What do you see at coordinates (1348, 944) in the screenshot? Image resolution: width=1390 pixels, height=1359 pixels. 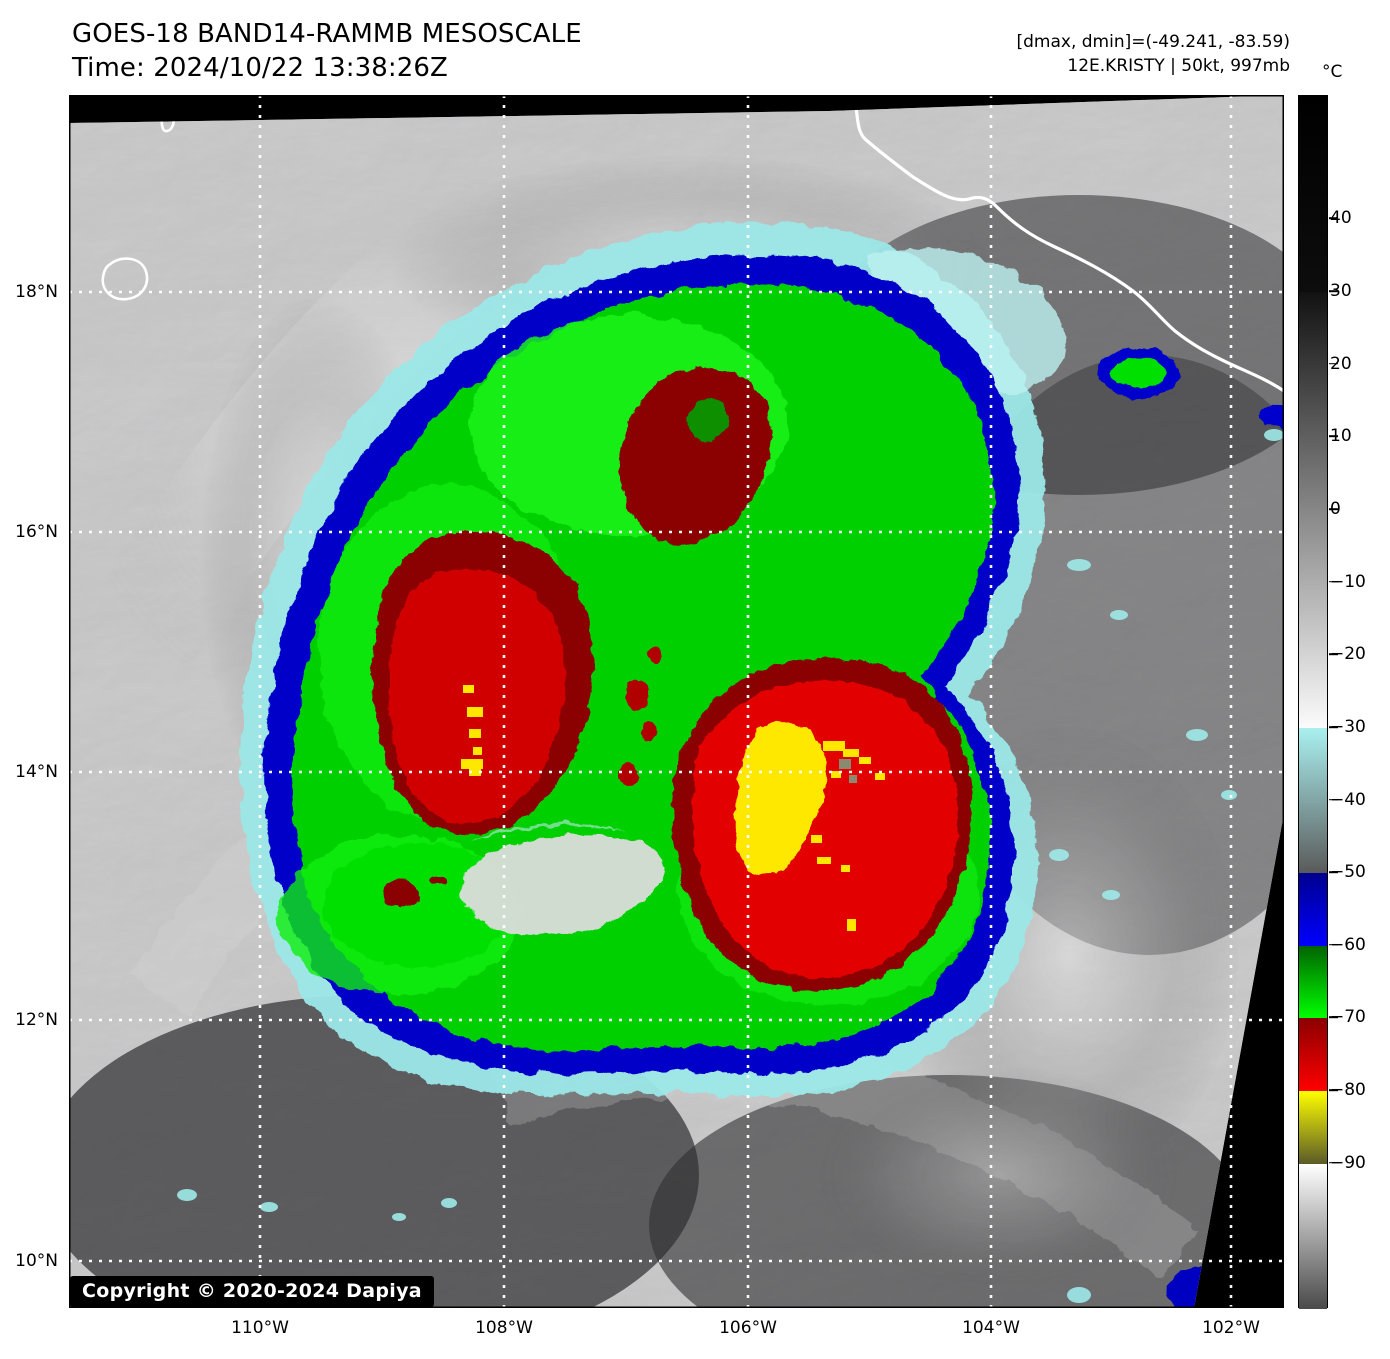 I see `colorbar-tick-label-−60: −60` at bounding box center [1348, 944].